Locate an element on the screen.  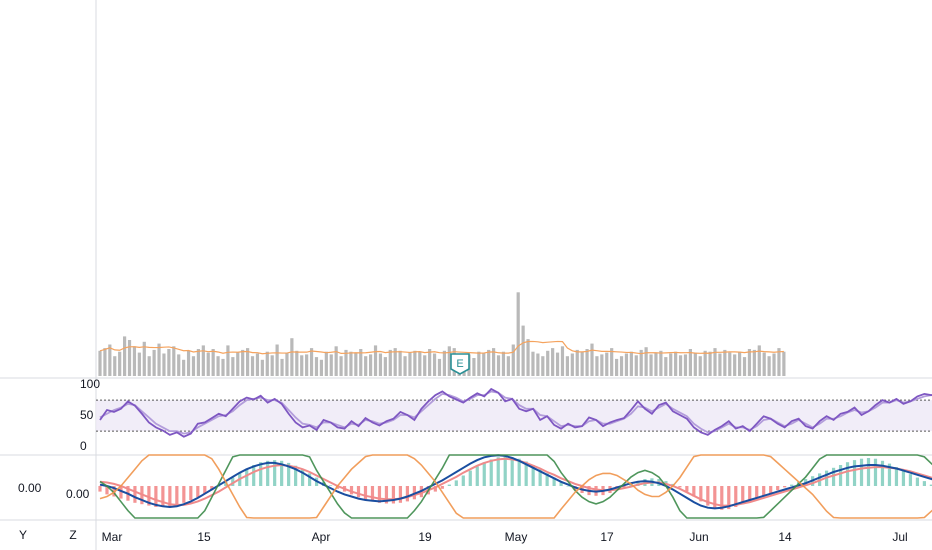
x-tick-label: 15 is located at coordinates (204, 537).